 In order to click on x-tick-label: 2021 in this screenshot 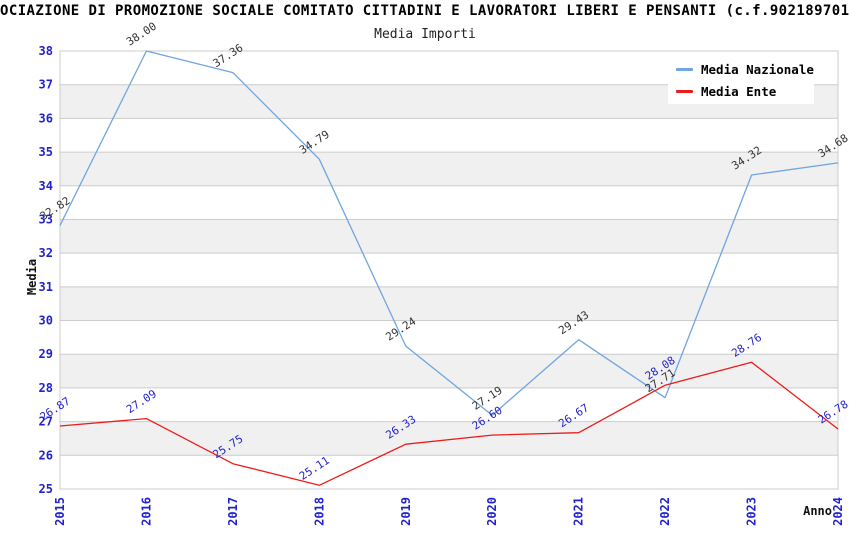, I will do `click(579, 511)`.